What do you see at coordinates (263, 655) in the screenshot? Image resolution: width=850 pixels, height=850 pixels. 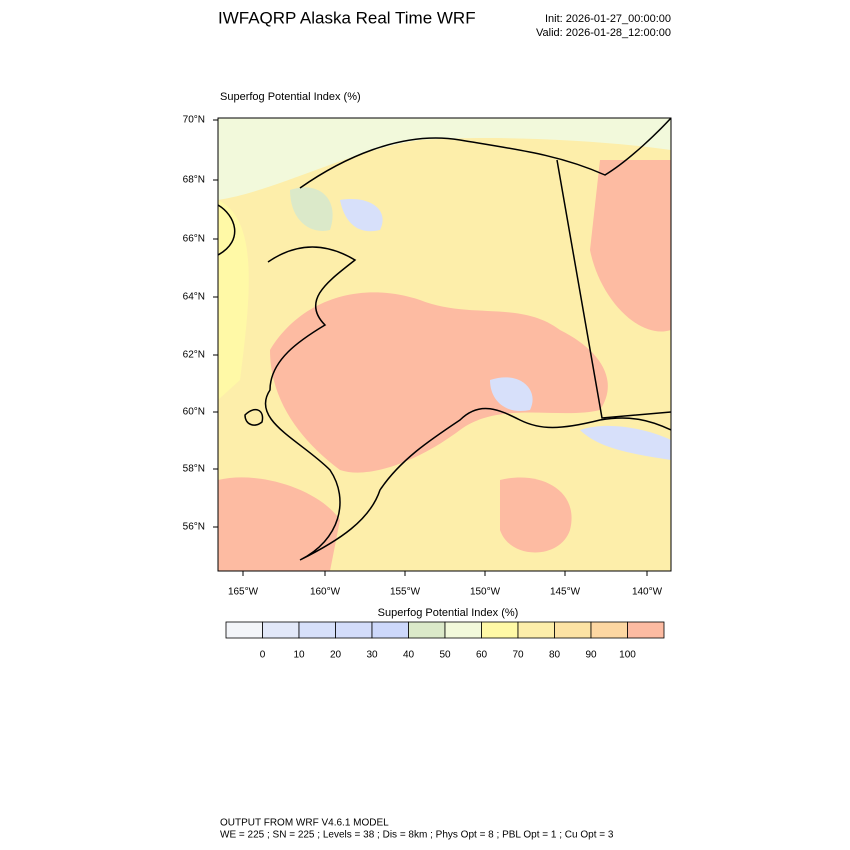 I see `colorbar-label: 0` at bounding box center [263, 655].